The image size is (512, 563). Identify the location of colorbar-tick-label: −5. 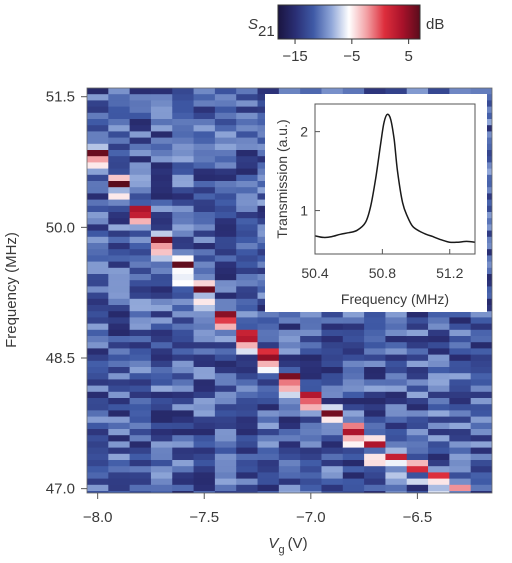
(351, 56).